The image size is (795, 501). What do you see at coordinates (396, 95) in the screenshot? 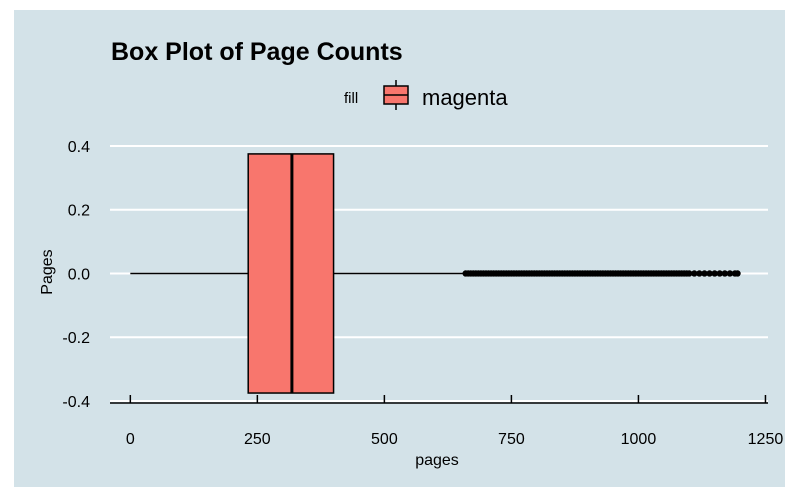
I see `legend-key` at bounding box center [396, 95].